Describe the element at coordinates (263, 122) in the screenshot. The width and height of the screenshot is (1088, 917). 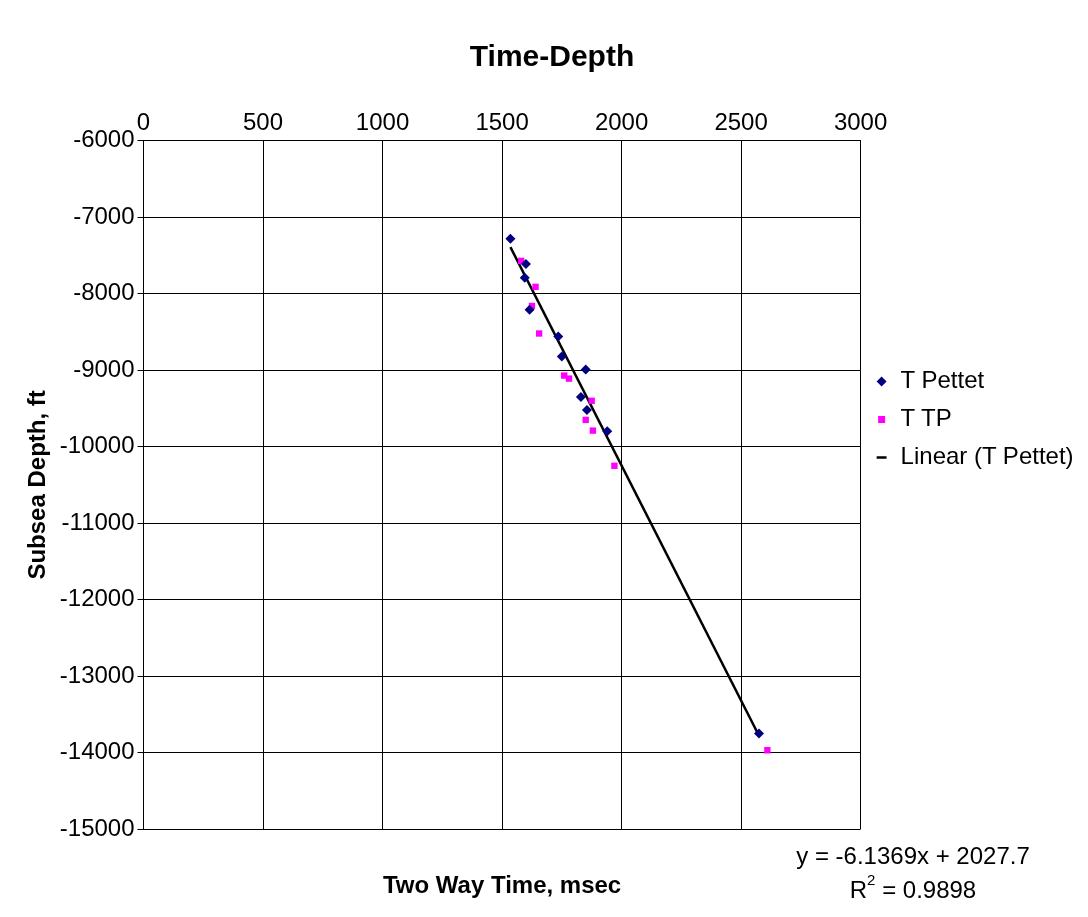
I see `x-tick-label: 500` at that location.